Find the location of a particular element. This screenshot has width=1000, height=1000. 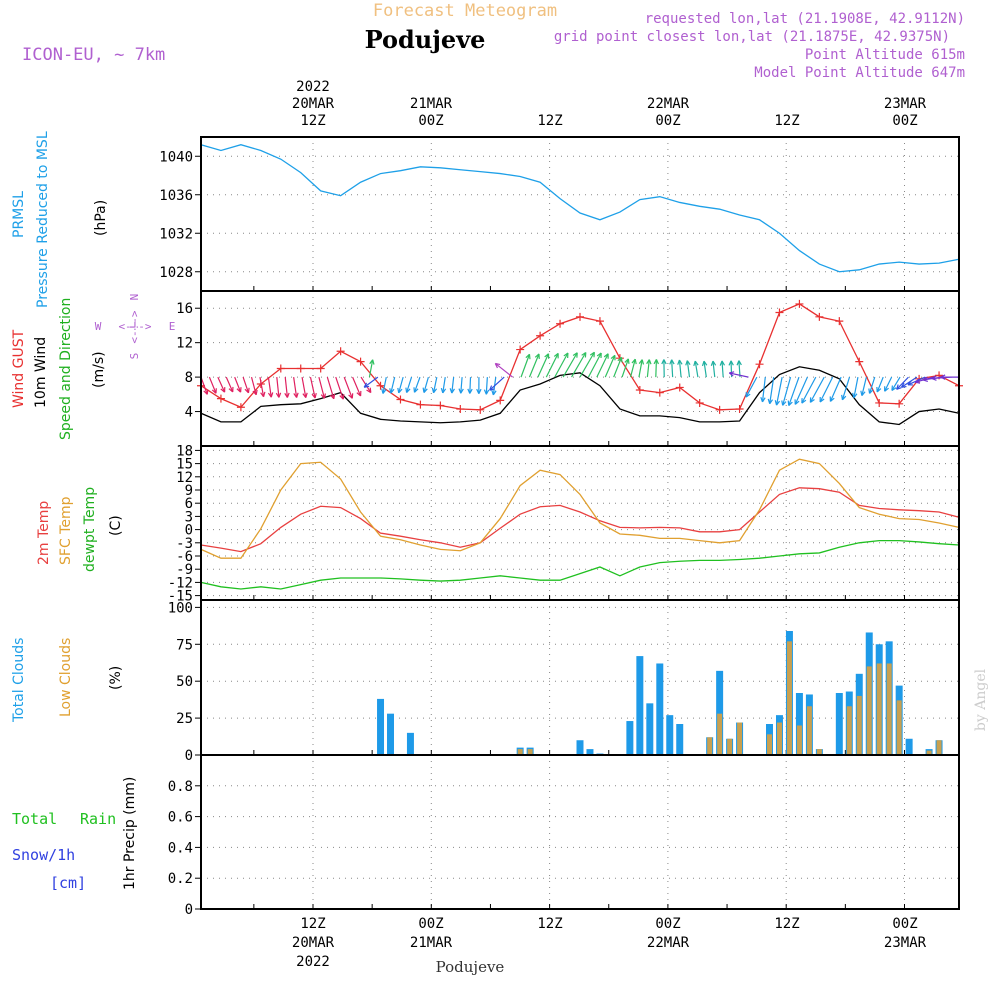

snow-label: Snow/1h is located at coordinates (43, 855).